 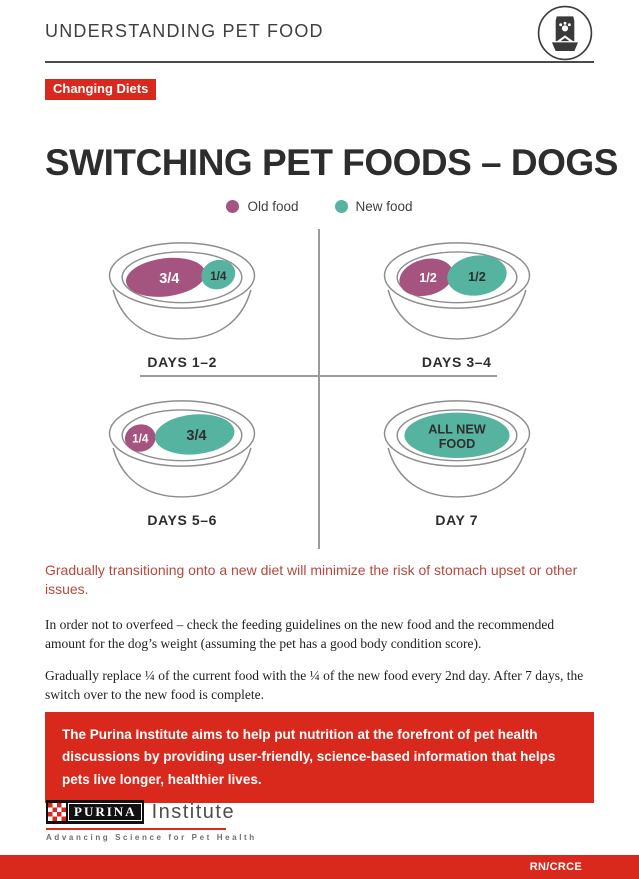 I want to click on grid-divider-horizontal, so click(x=318, y=376).